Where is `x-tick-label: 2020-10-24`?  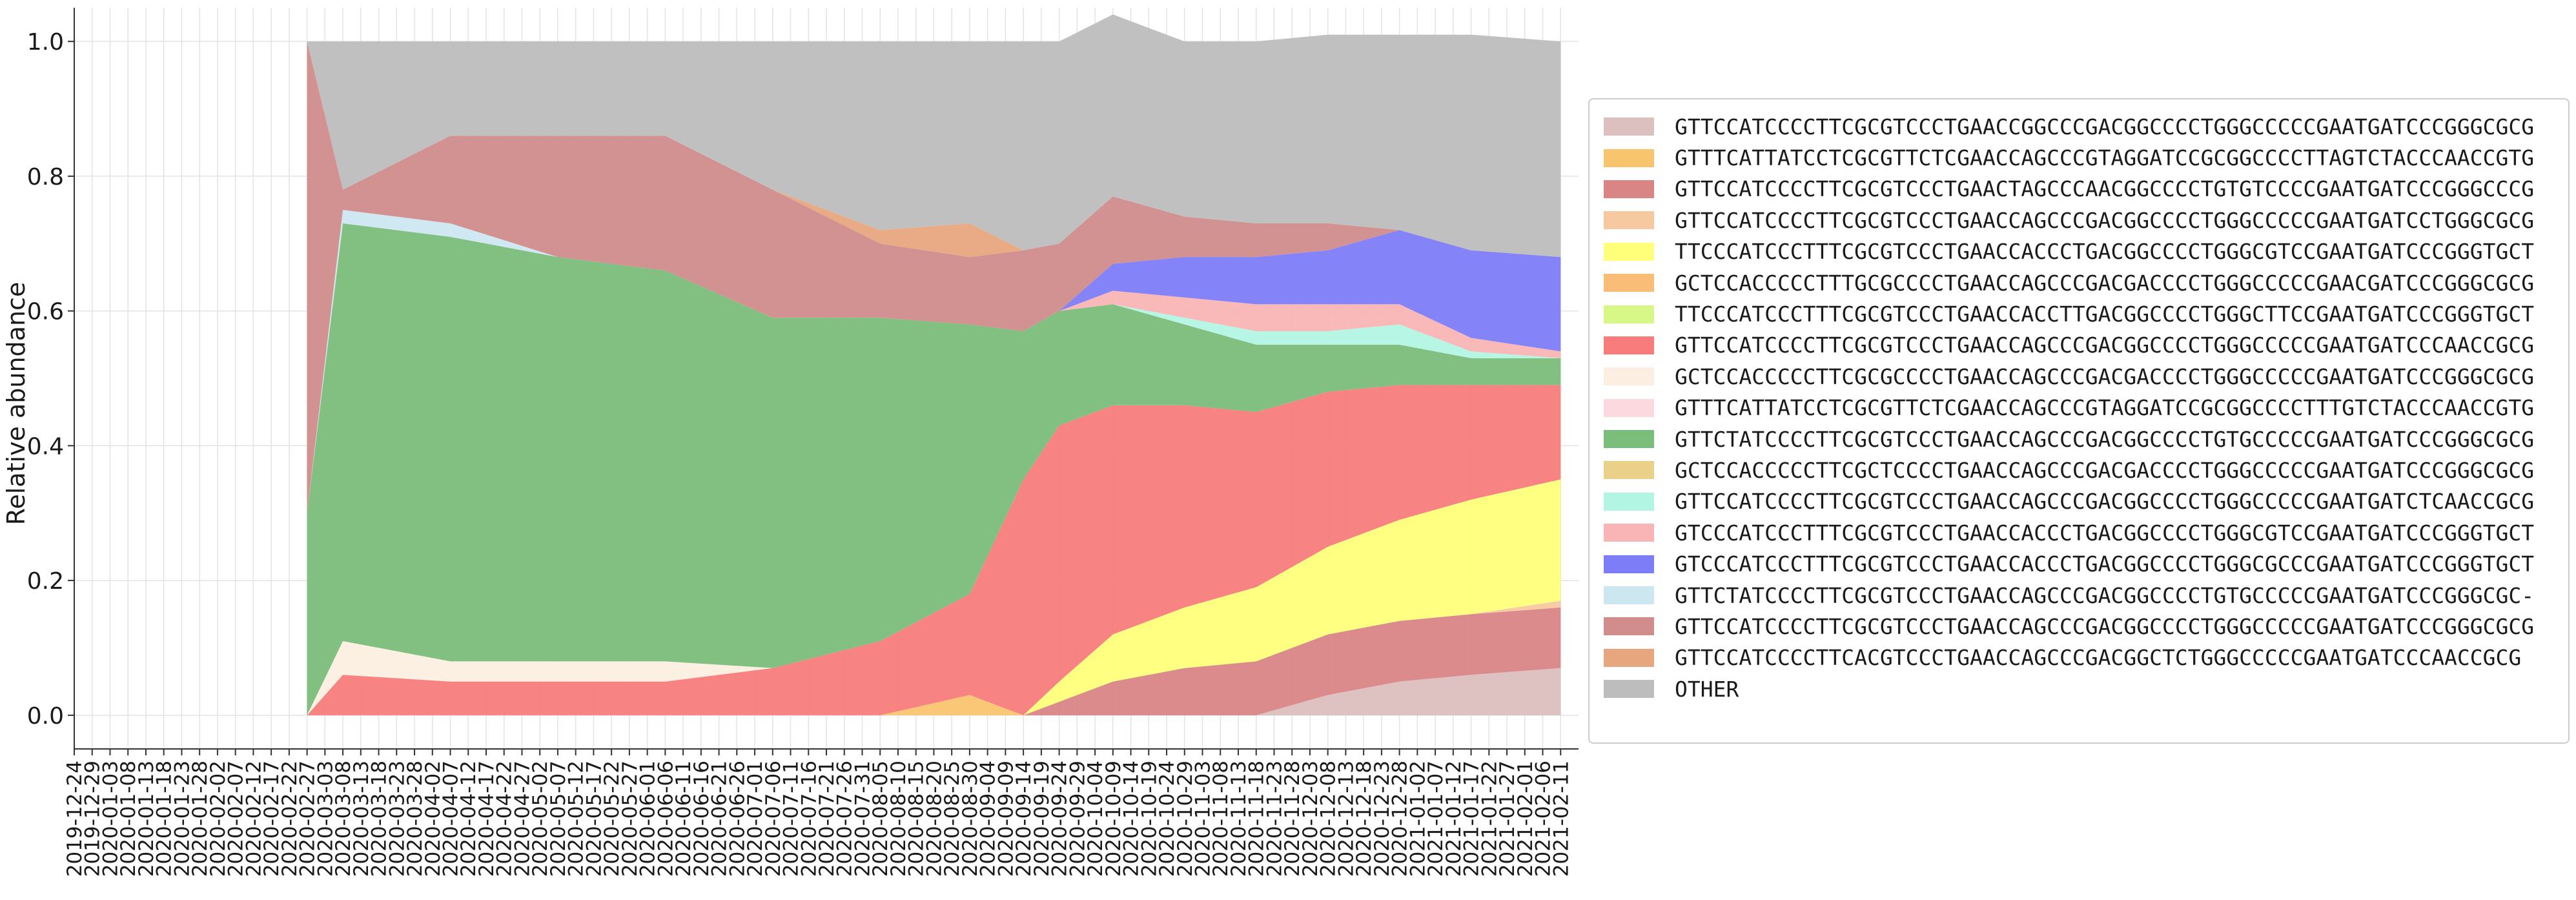 x-tick-label: 2020-10-24 is located at coordinates (1168, 819).